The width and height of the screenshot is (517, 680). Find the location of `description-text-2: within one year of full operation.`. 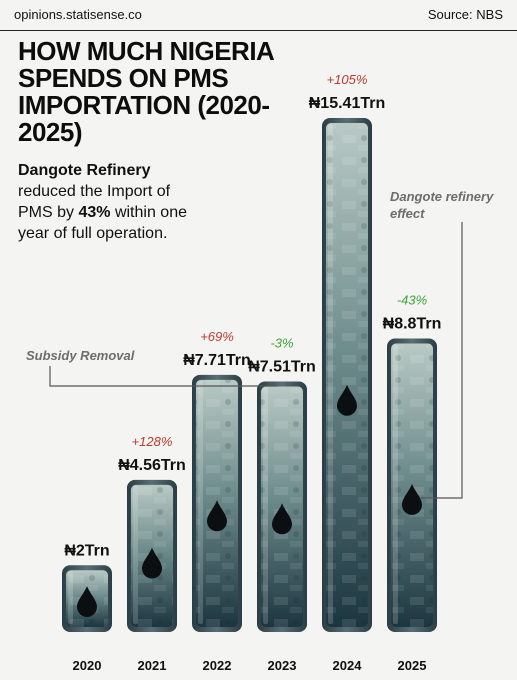

description-text-2: within one year of full operation. is located at coordinates (102, 223).